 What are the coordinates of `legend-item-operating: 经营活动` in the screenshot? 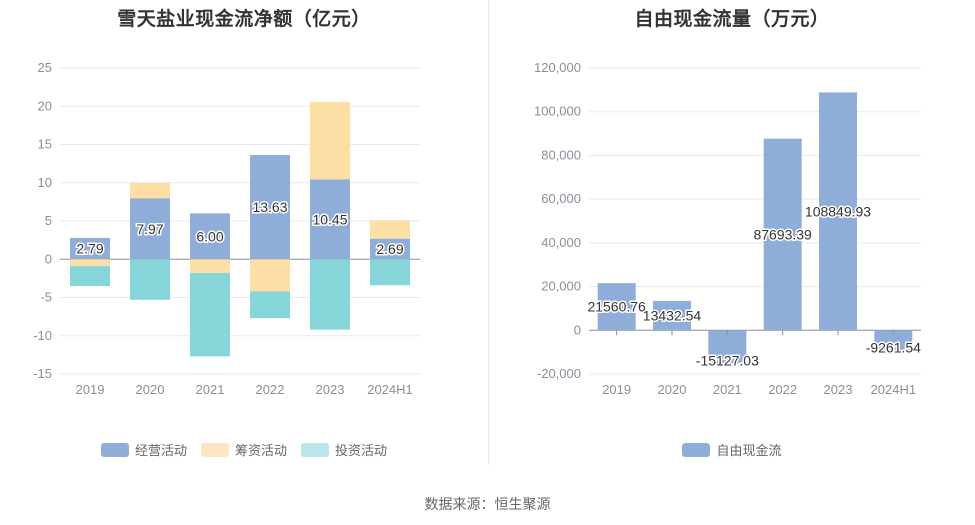 It's located at (143, 449).